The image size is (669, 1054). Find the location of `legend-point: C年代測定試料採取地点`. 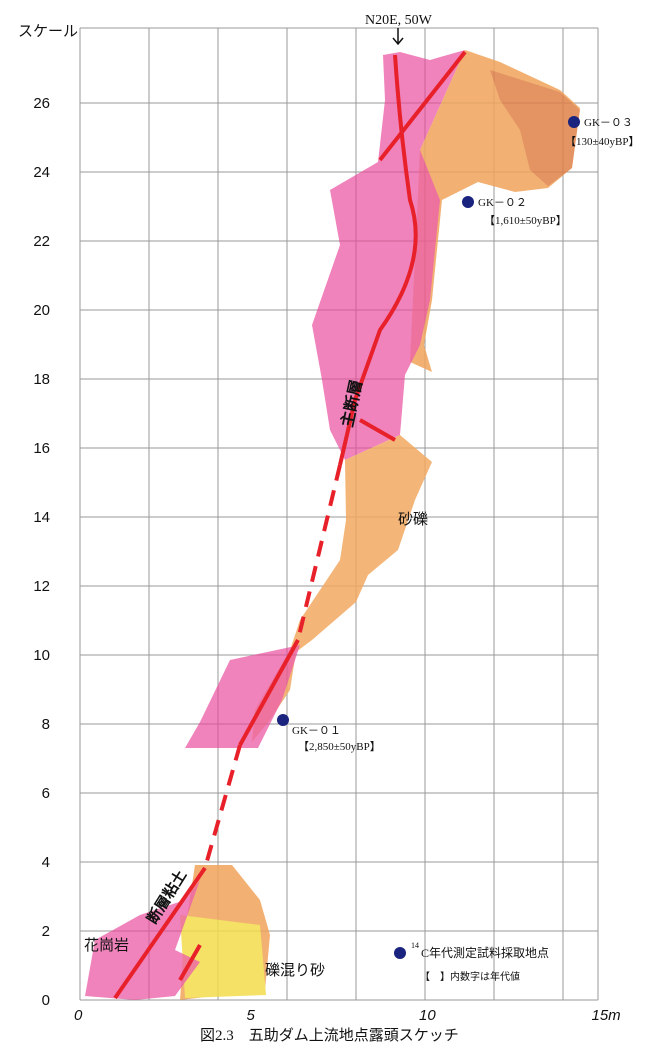

legend-point: C年代測定試料採取地点 is located at coordinates (485, 953).